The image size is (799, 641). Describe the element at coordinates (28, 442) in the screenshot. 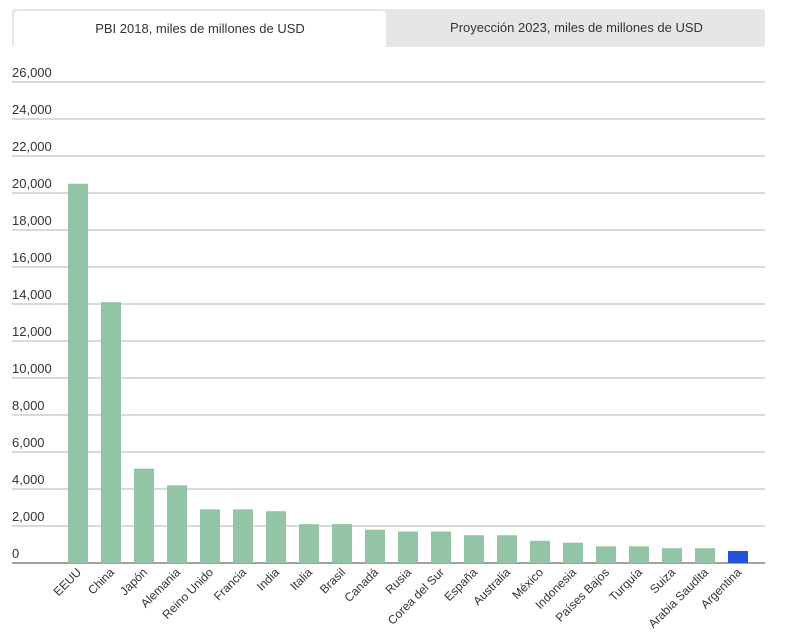

I see `y-tick-label: 6,000` at that location.